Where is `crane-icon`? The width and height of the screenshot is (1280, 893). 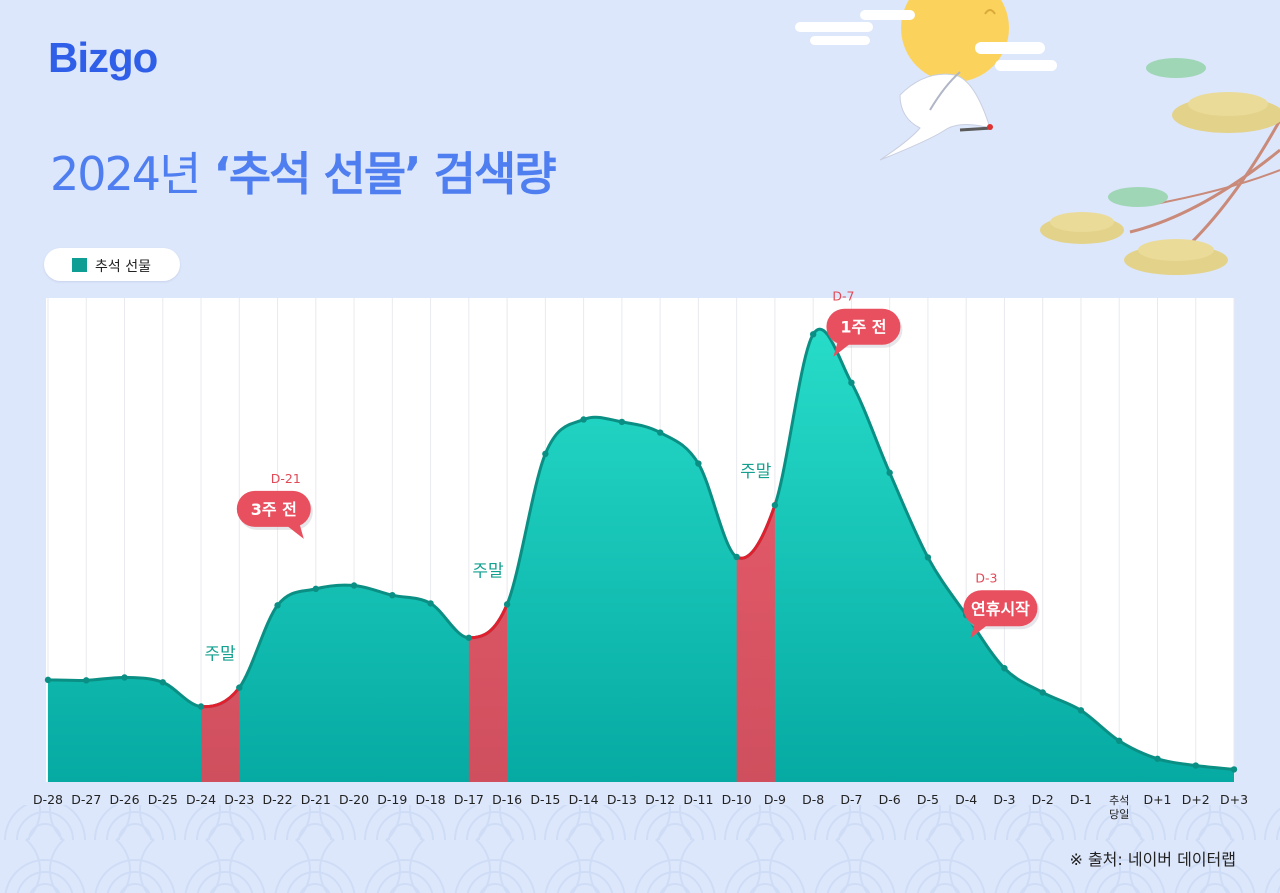
crane-icon is located at coordinates (936, 116).